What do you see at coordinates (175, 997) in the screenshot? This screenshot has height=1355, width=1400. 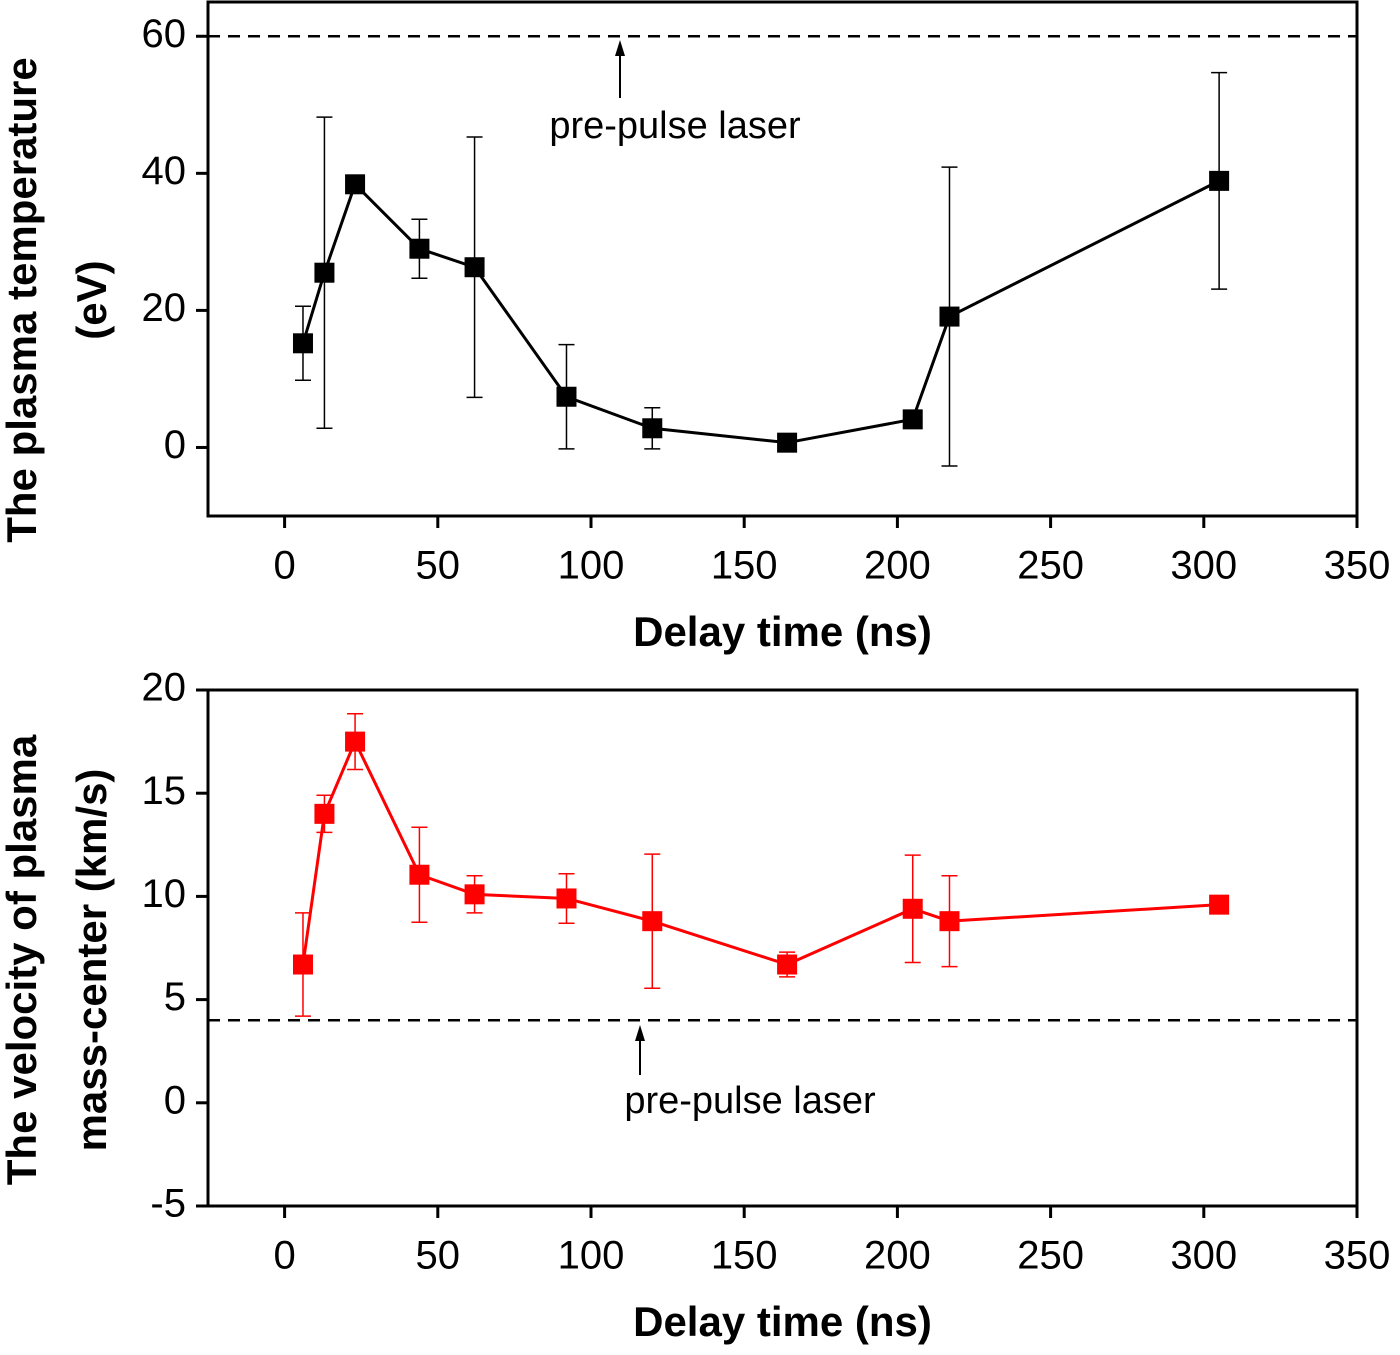 I see `y-tick-label: 5` at bounding box center [175, 997].